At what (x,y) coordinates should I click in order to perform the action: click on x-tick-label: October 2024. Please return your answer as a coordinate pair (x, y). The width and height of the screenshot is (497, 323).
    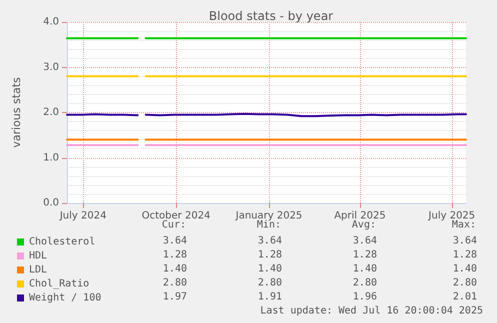
    Looking at the image, I should click on (176, 216).